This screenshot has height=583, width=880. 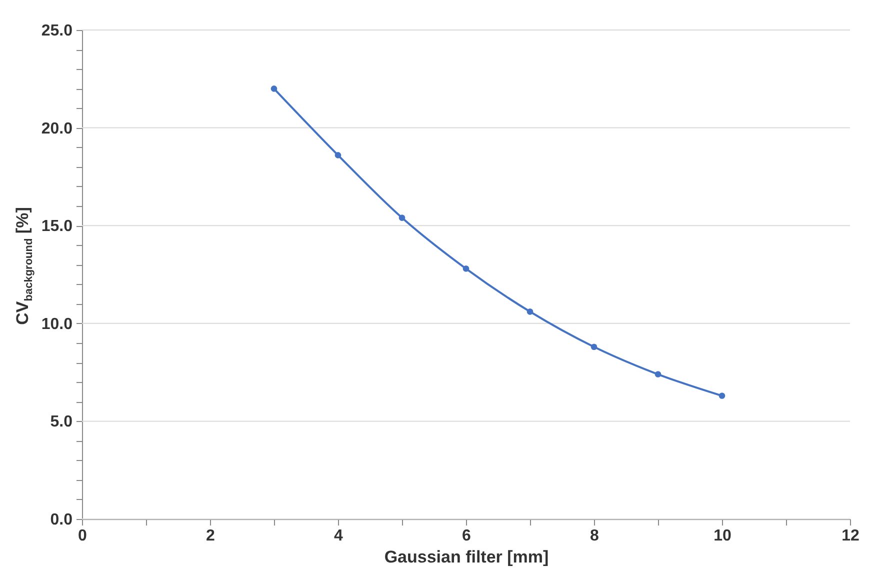 I want to click on x-axis-title: Gaussian filter [mm], so click(x=466, y=557).